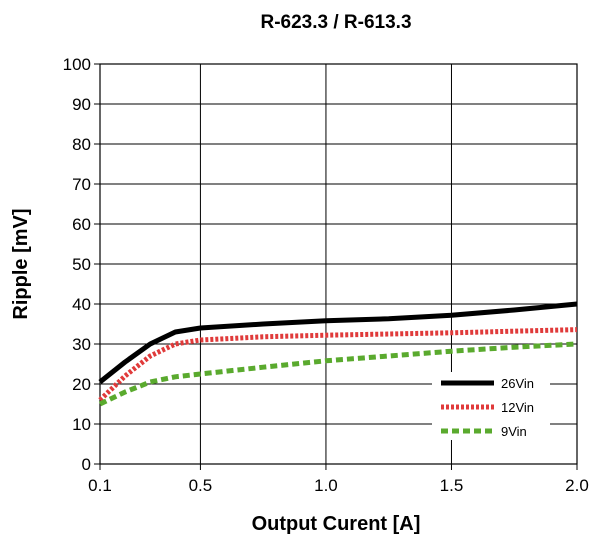 This screenshot has width=592, height=543. What do you see at coordinates (452, 485) in the screenshot?
I see `x-tick-label: 1.5` at bounding box center [452, 485].